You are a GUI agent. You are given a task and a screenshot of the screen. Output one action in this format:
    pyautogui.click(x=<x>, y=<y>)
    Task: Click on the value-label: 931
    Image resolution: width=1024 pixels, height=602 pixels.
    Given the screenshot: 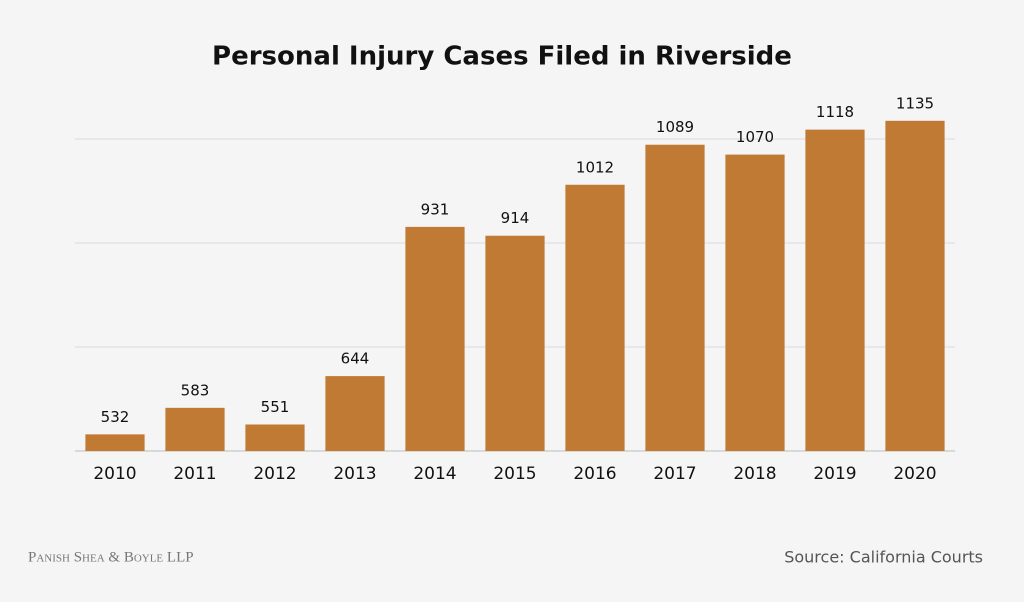 What is the action you would take?
    pyautogui.click(x=435, y=209)
    